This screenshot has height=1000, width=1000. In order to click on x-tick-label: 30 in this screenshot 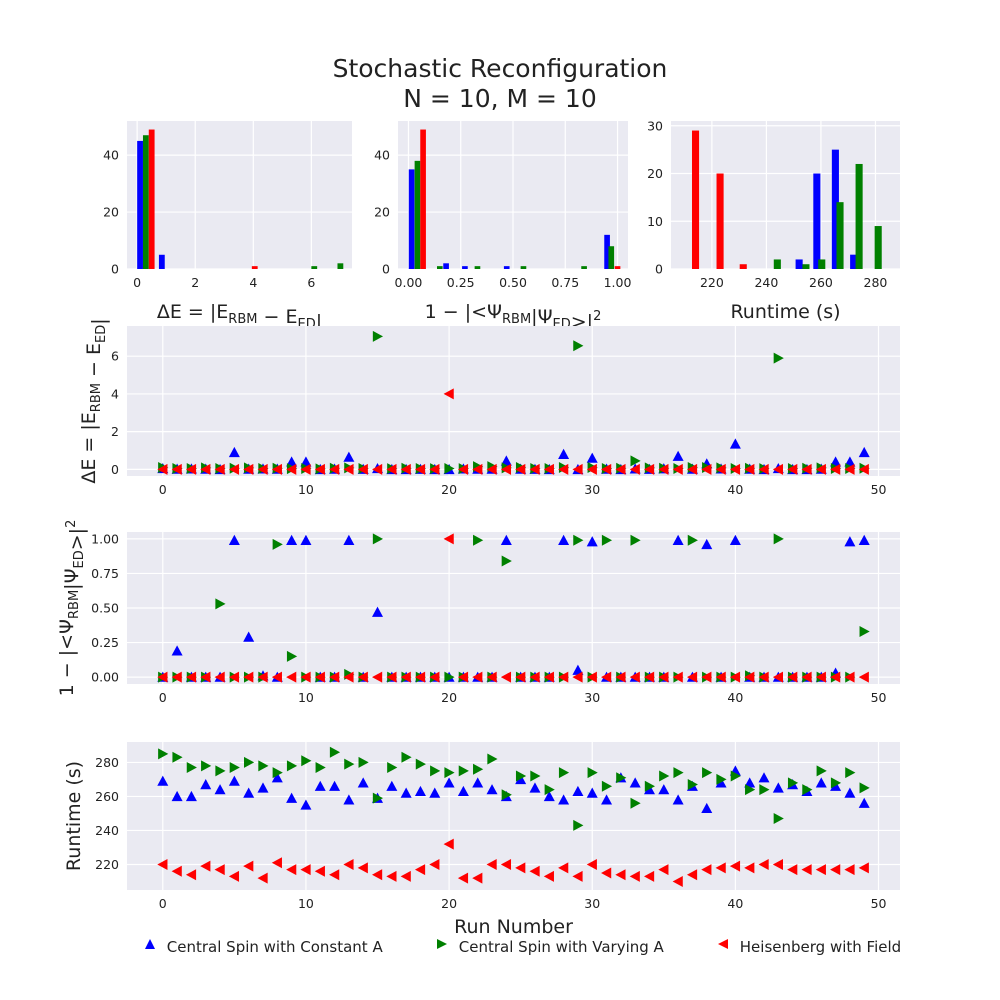, I will do `click(592, 697)`.